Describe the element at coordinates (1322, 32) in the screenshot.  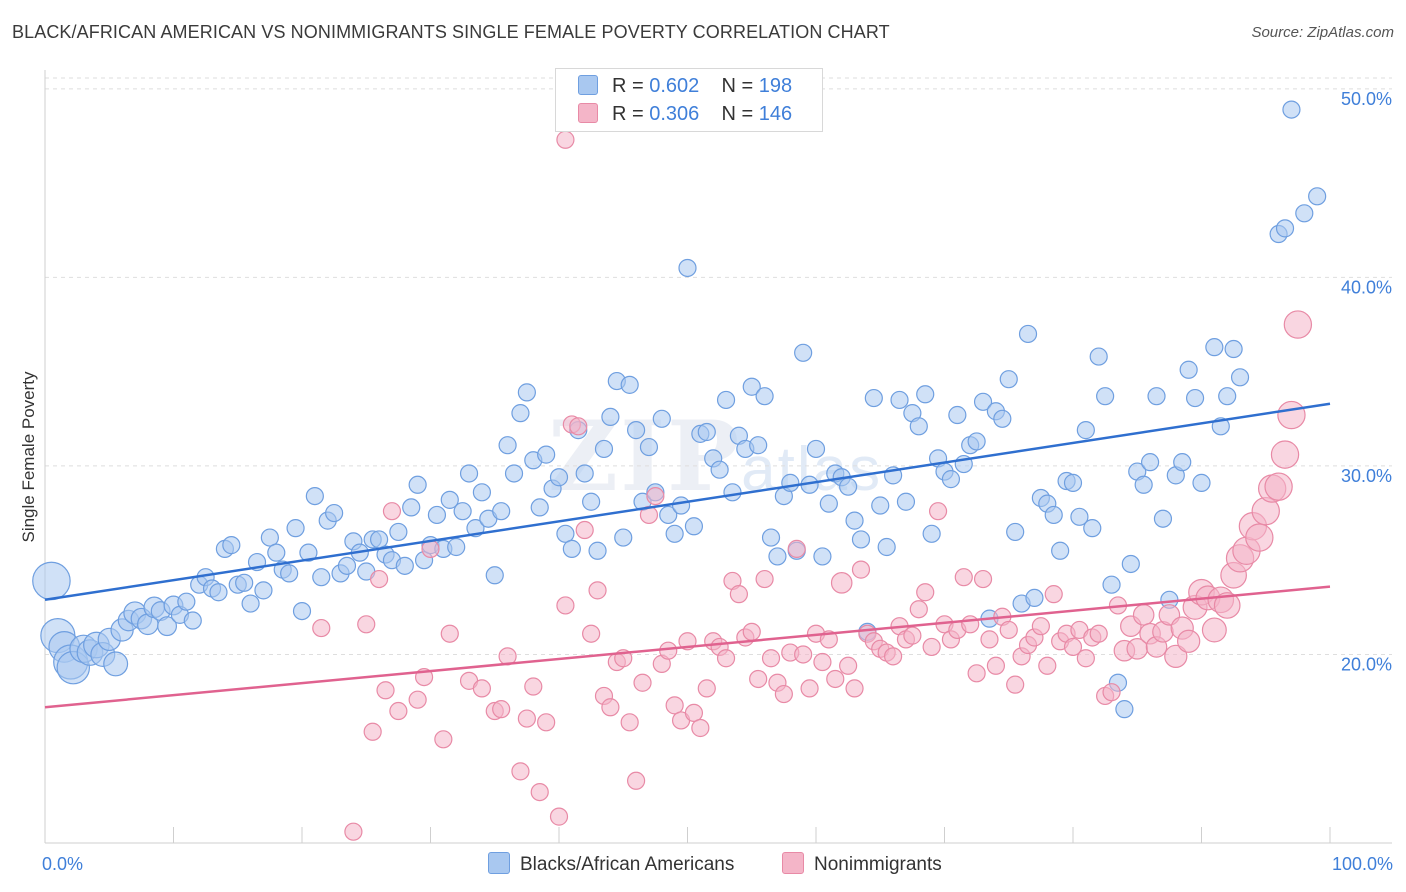
I see `source-label: Source: ZipAtlas.com` at that location.